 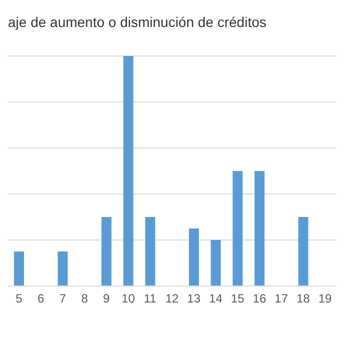 I want to click on x-tick-label: 16, so click(x=259, y=299).